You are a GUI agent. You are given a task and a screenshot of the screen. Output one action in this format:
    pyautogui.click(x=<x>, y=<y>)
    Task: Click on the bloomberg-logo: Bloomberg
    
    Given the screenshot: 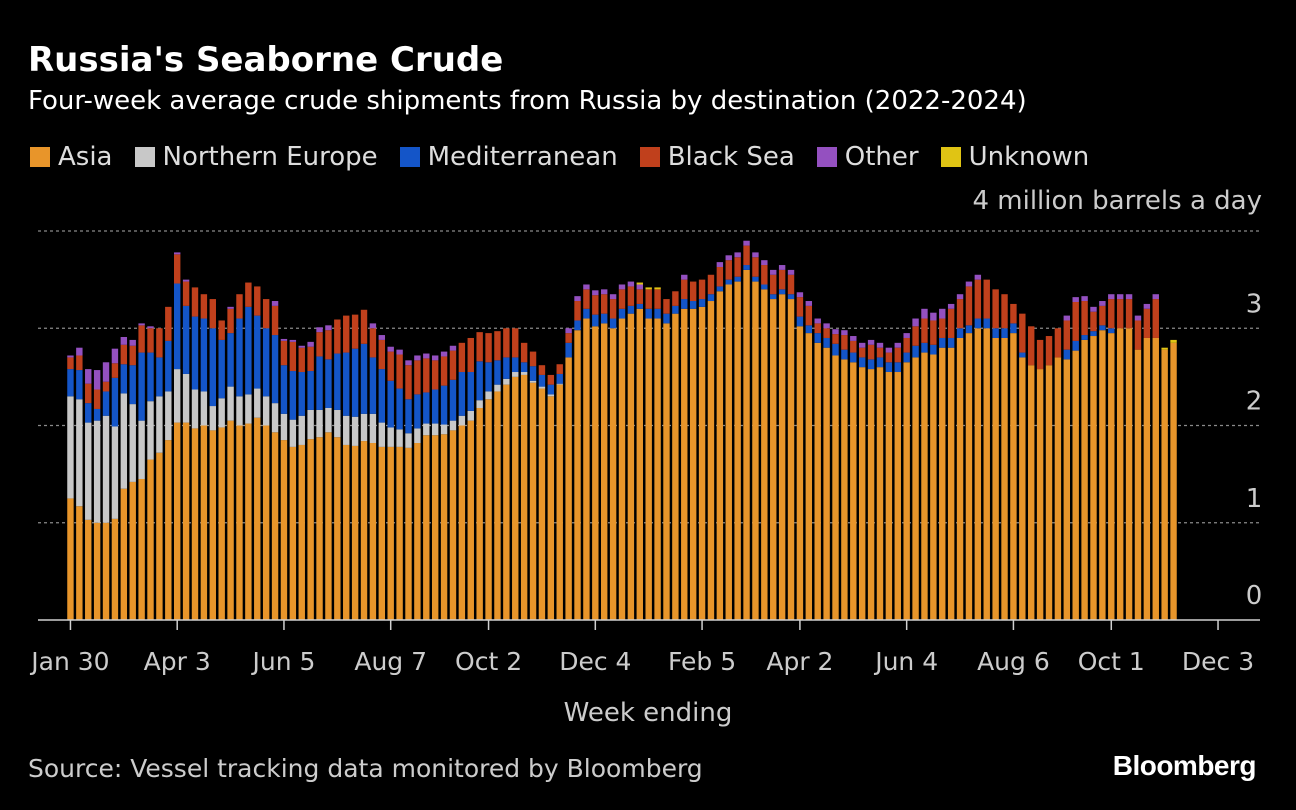 What is the action you would take?
    pyautogui.click(x=1184, y=765)
    